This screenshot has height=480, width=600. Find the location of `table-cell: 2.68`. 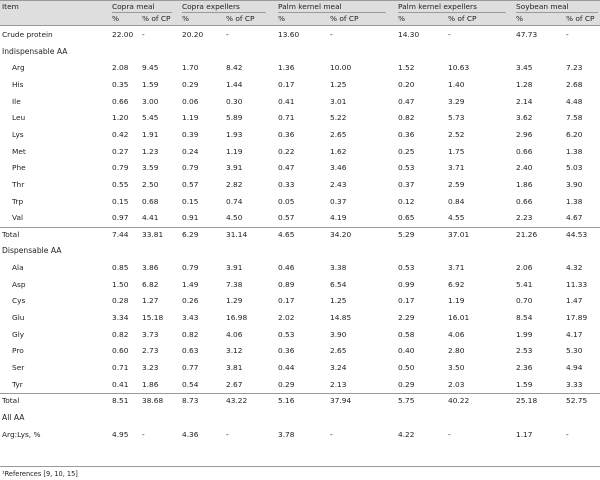

table-cell: 2.68 is located at coordinates (574, 84).